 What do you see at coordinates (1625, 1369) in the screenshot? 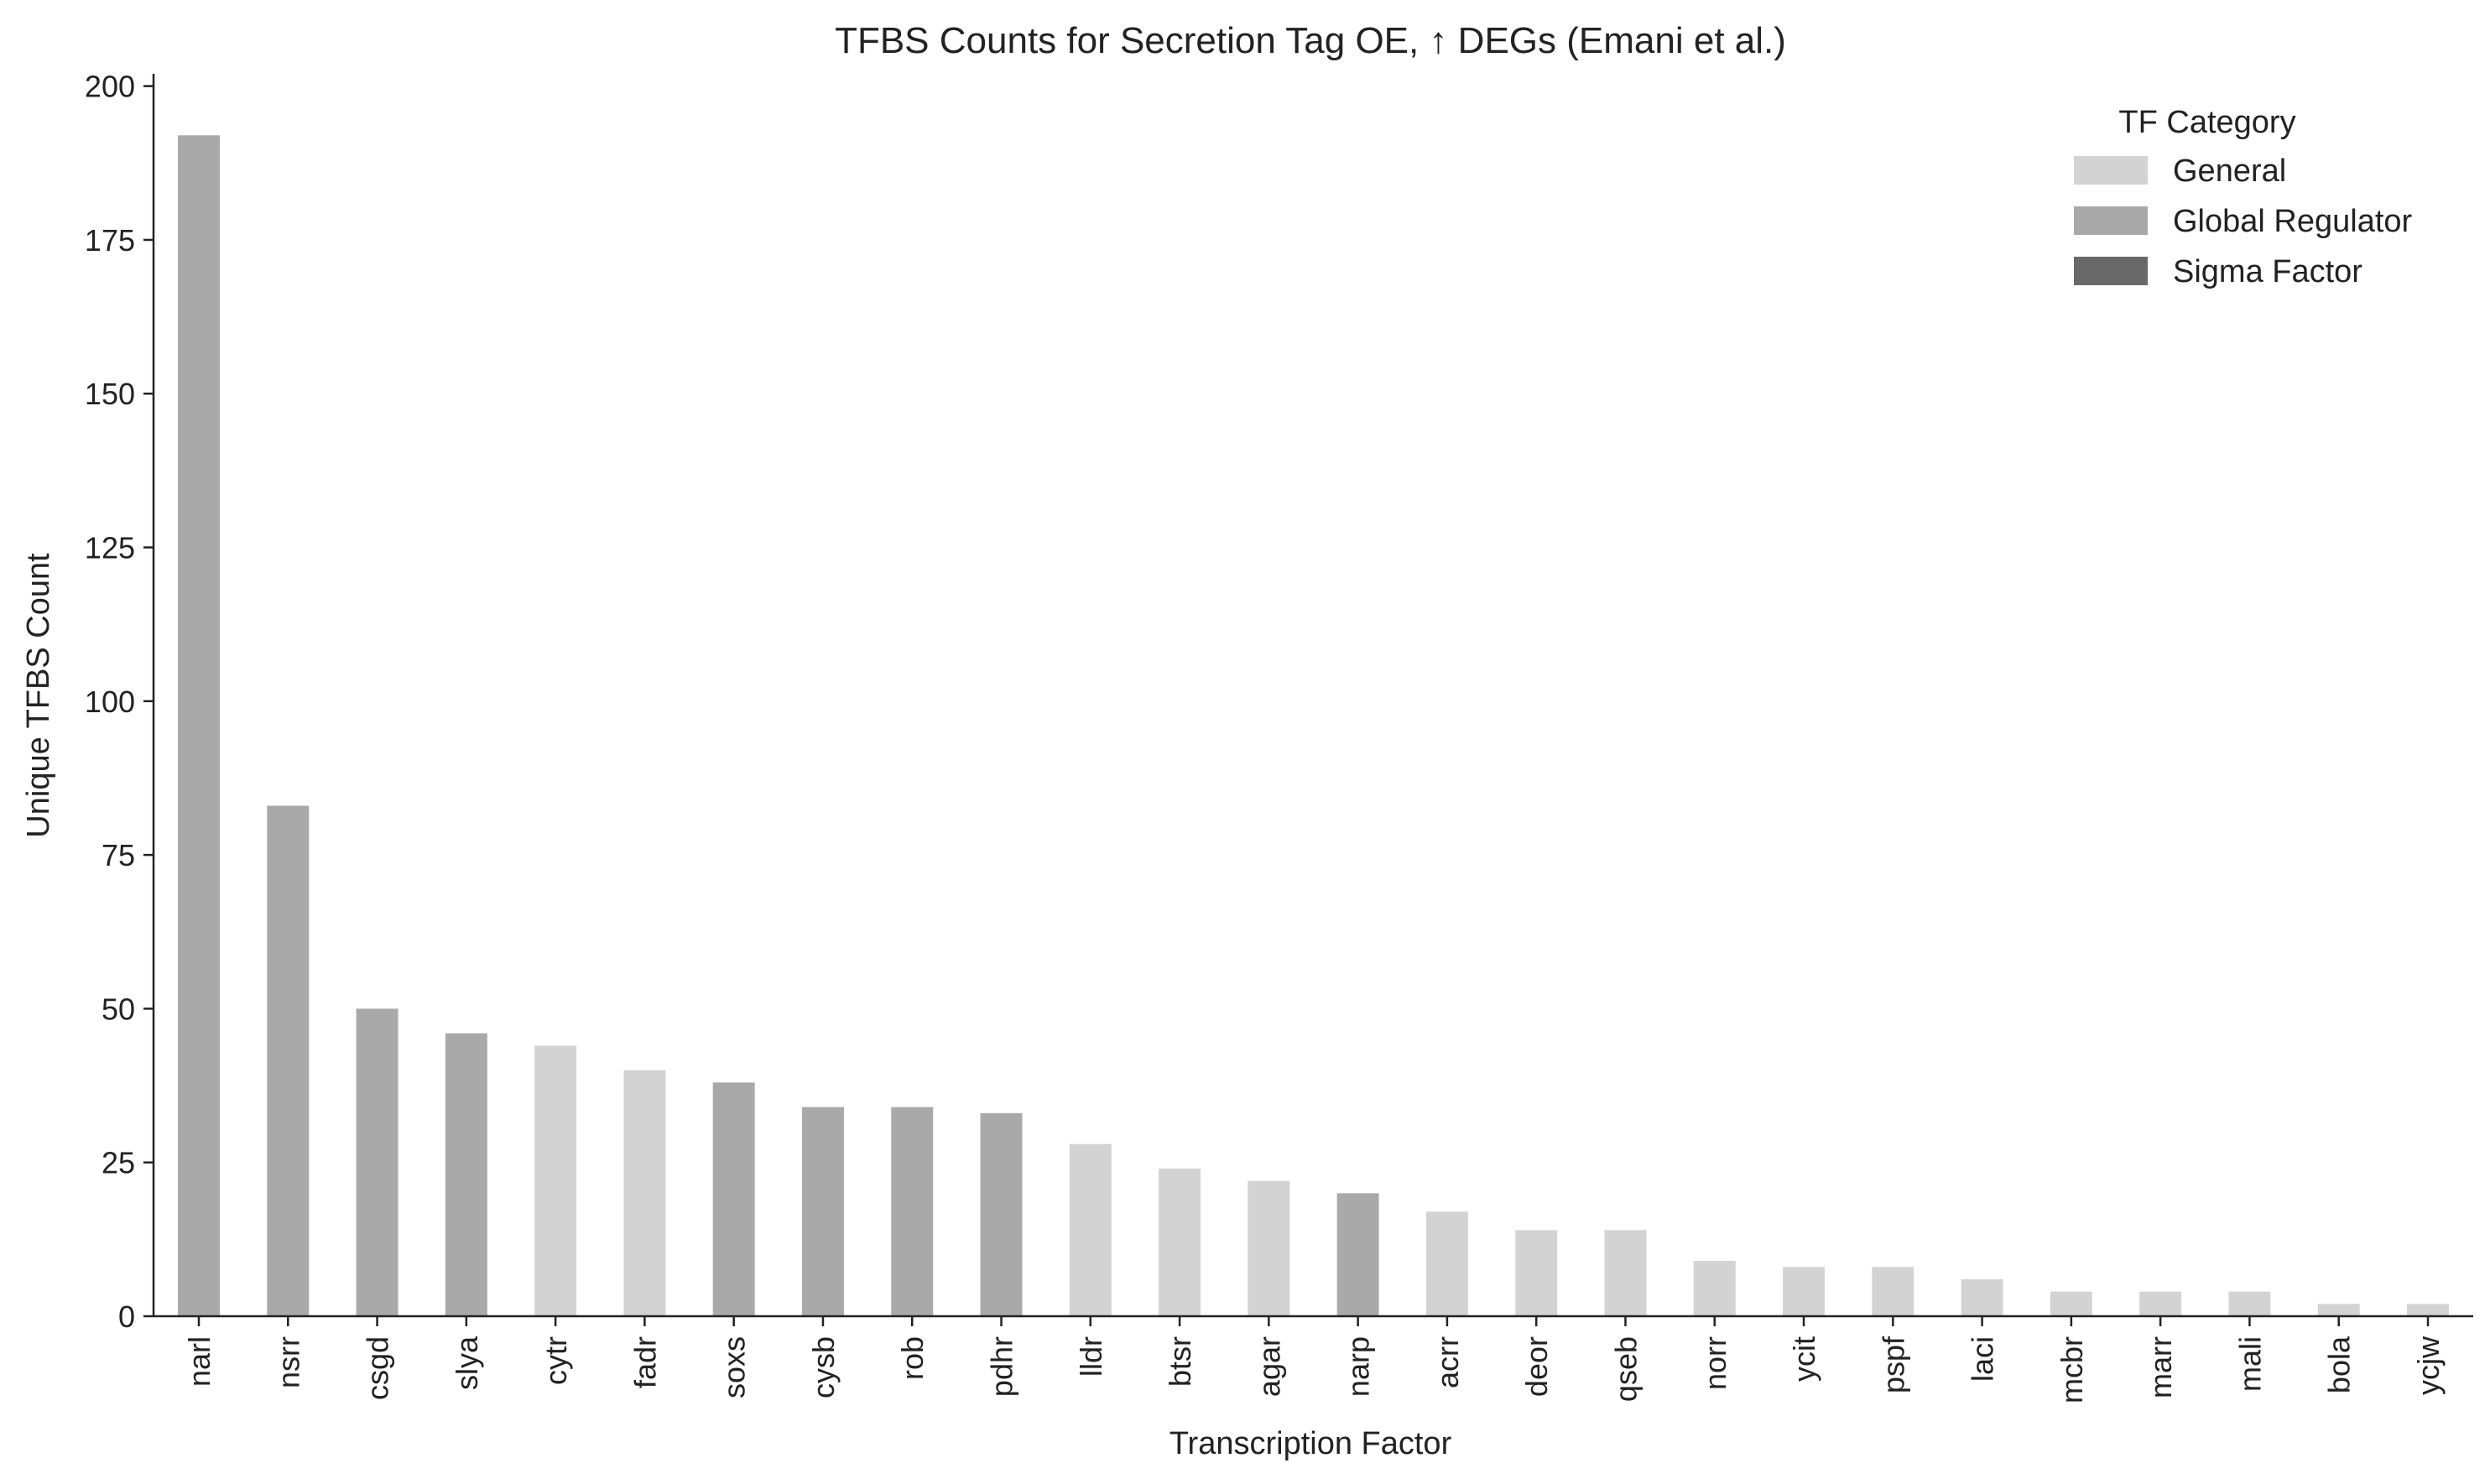
I see `x-tick-label: qseb` at bounding box center [1625, 1369].